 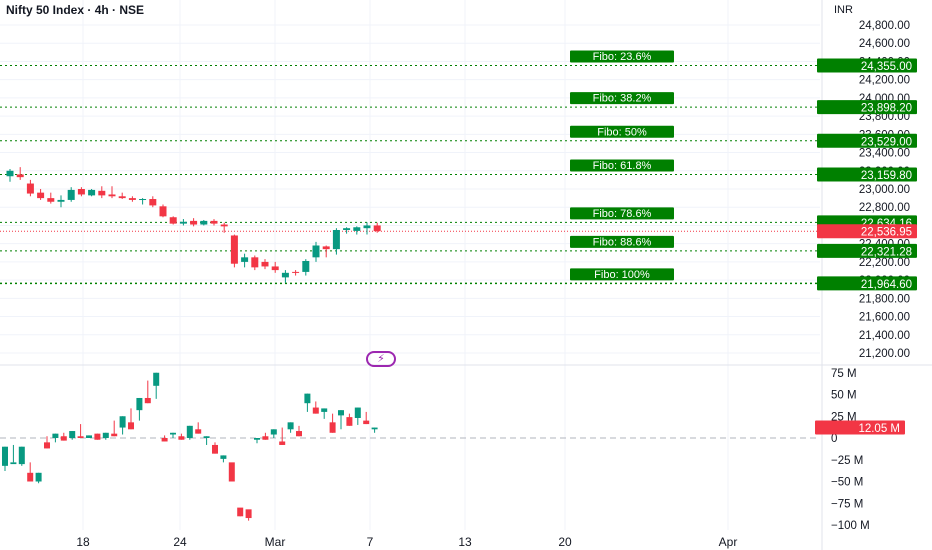 I want to click on currency-unit: INR, so click(x=843, y=10).